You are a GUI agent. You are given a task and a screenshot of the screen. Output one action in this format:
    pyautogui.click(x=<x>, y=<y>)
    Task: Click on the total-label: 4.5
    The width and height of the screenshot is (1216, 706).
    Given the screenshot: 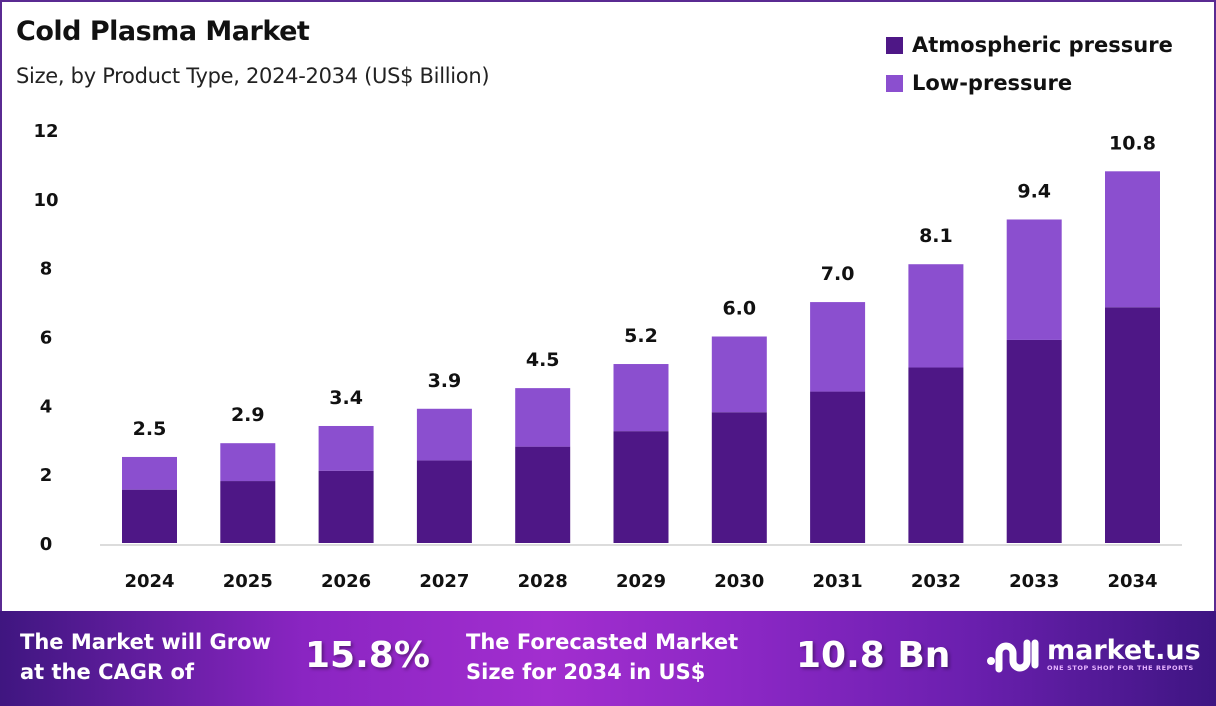 What is the action you would take?
    pyautogui.click(x=543, y=360)
    